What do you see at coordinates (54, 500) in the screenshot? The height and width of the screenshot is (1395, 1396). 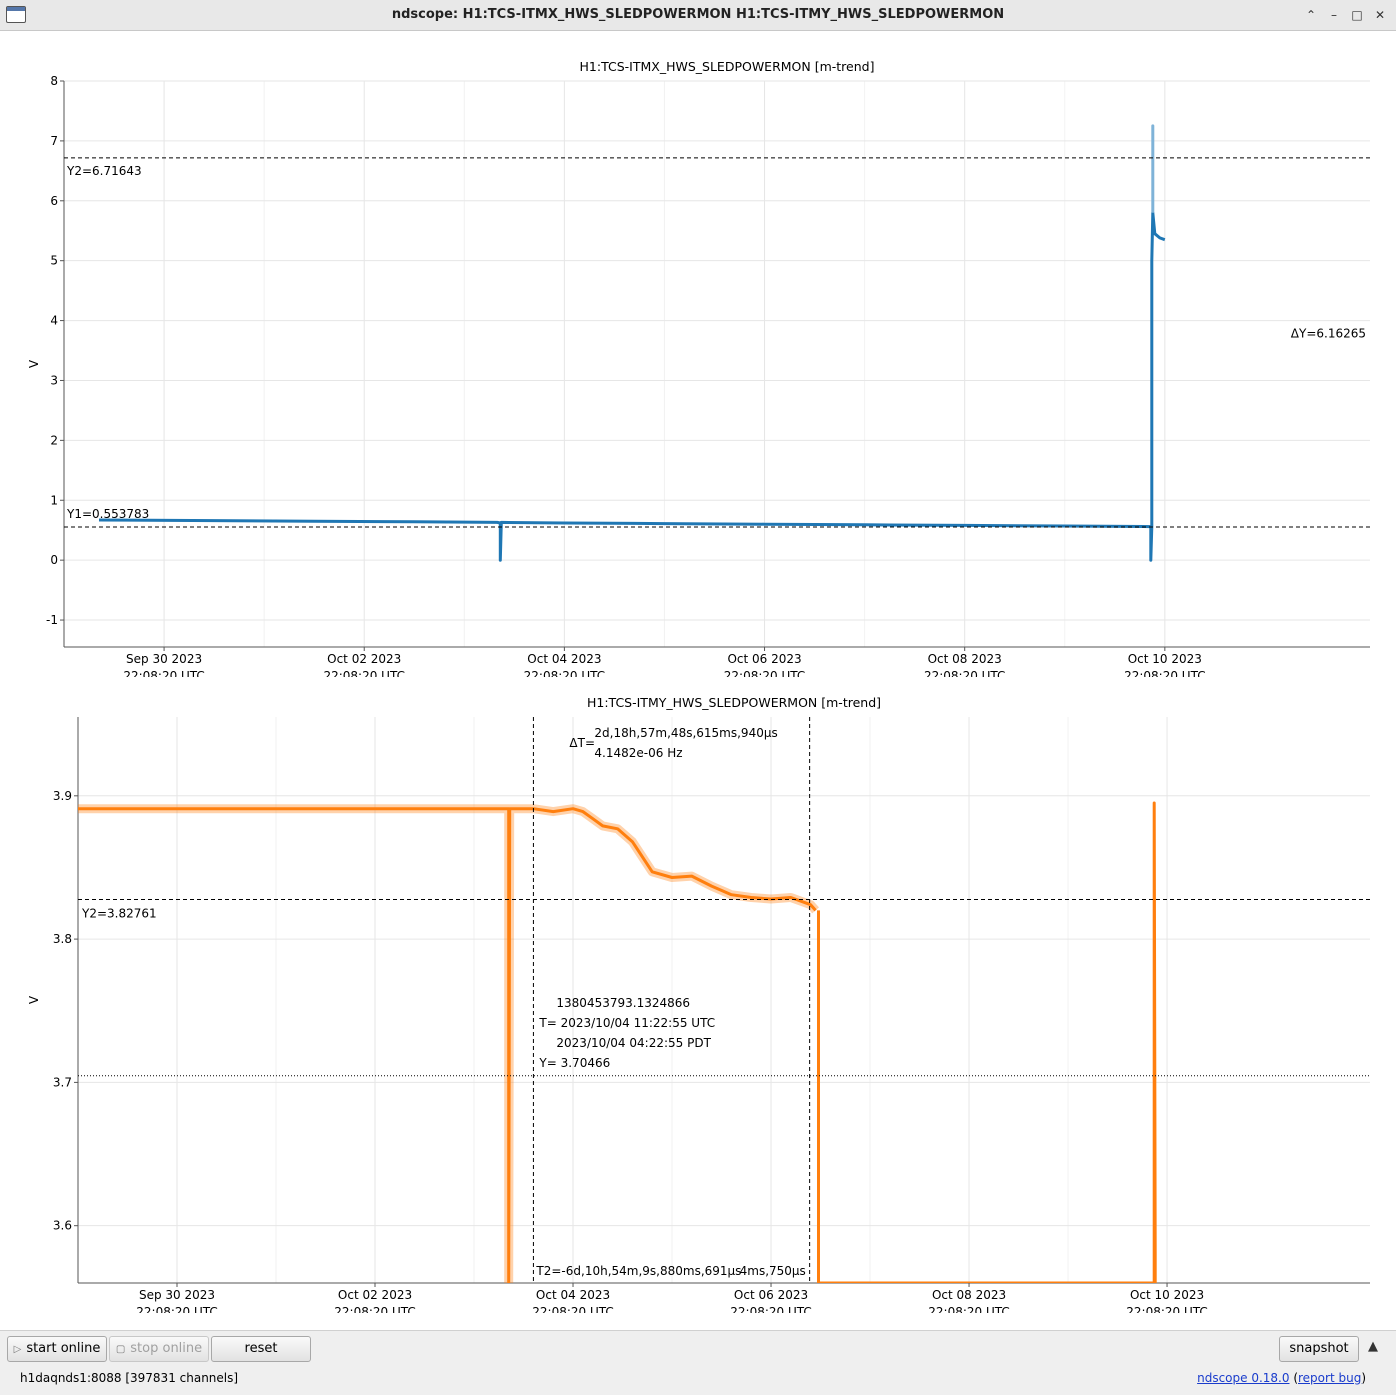 I see `y-tick-label-2: 1` at bounding box center [54, 500].